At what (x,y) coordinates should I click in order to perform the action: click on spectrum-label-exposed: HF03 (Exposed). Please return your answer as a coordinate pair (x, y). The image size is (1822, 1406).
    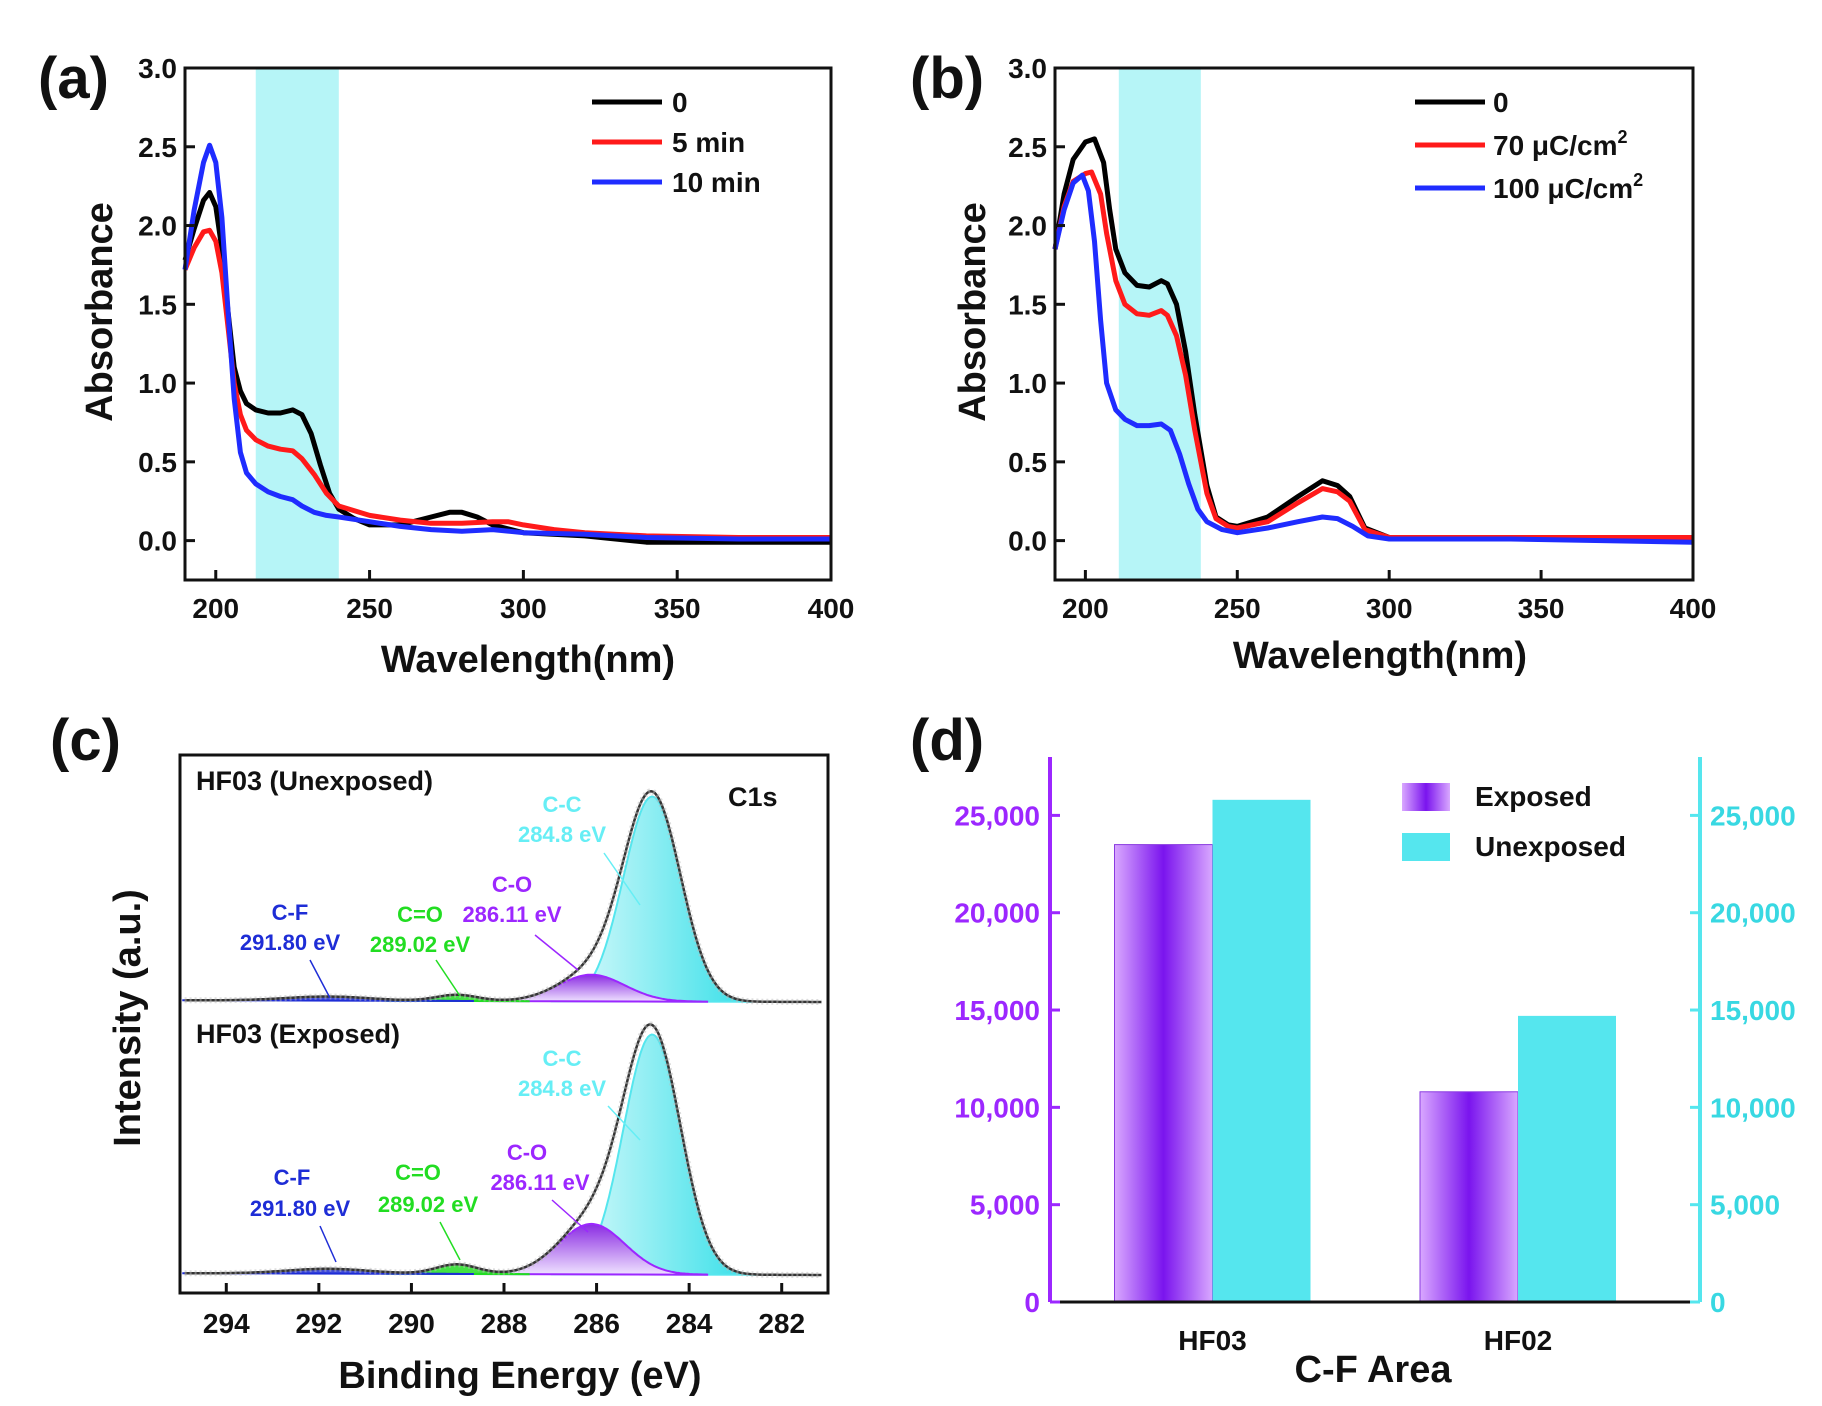
    Looking at the image, I should click on (298, 1034).